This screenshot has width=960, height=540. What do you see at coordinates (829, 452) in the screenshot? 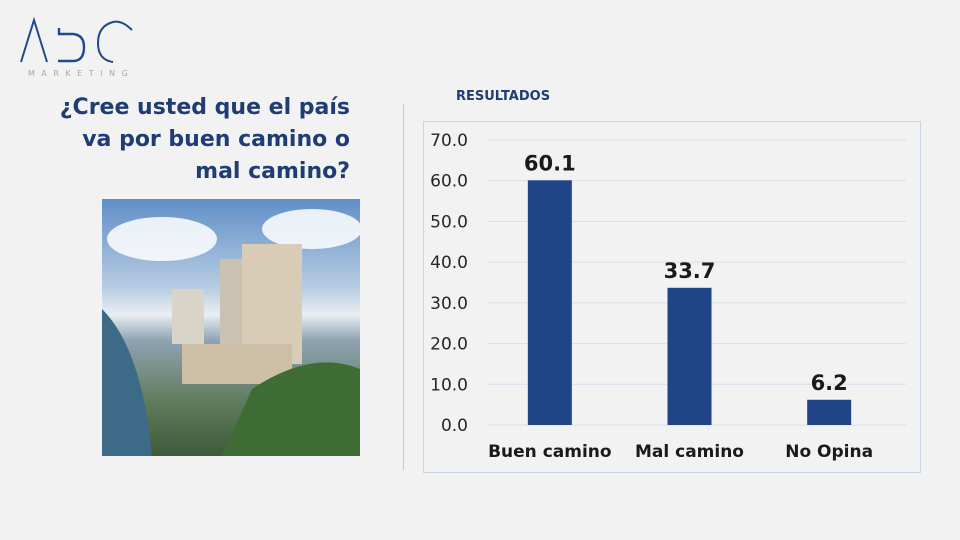
I see `x-tick-label: No Opina` at bounding box center [829, 452].